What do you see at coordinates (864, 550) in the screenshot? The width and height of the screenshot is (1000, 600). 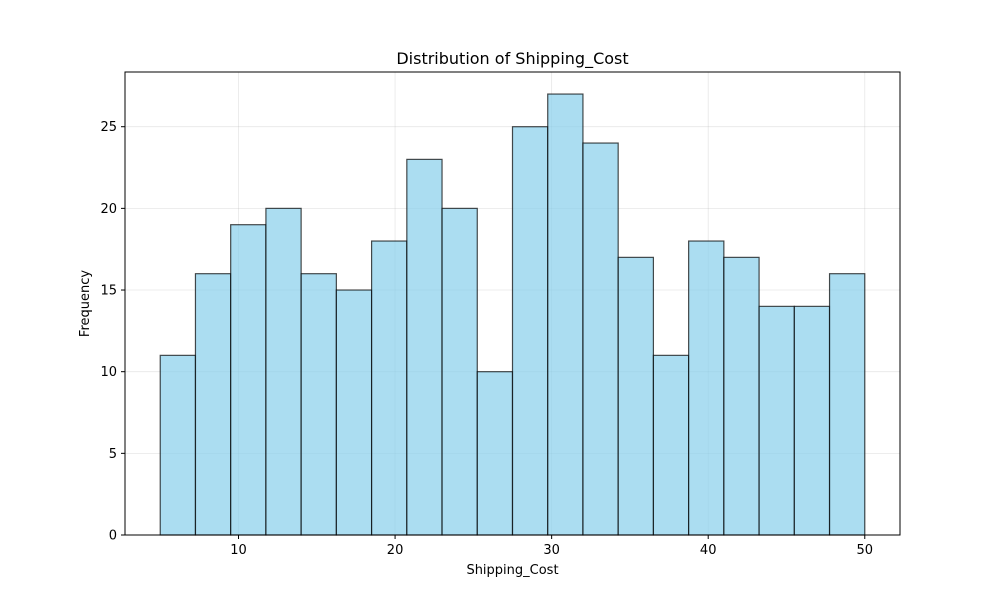 I see `x-tick-label: 50` at bounding box center [864, 550].